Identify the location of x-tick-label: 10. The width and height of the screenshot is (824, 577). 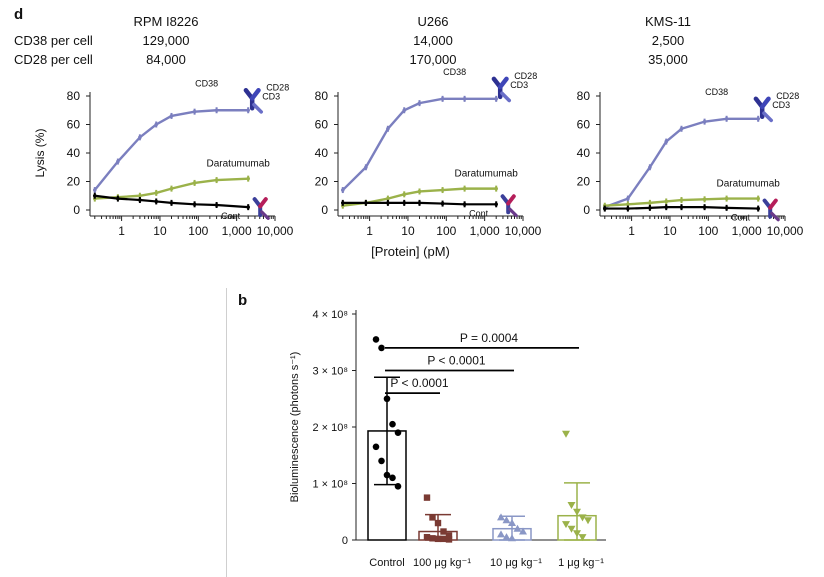
(160, 231).